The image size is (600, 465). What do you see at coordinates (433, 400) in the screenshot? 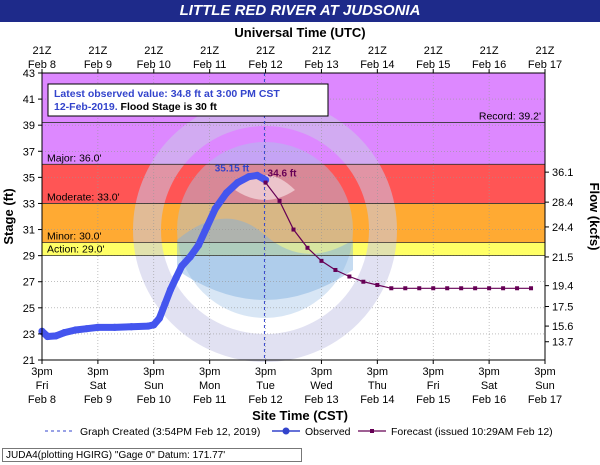
I see `bottom-tick-date: Feb 15` at bounding box center [433, 400].